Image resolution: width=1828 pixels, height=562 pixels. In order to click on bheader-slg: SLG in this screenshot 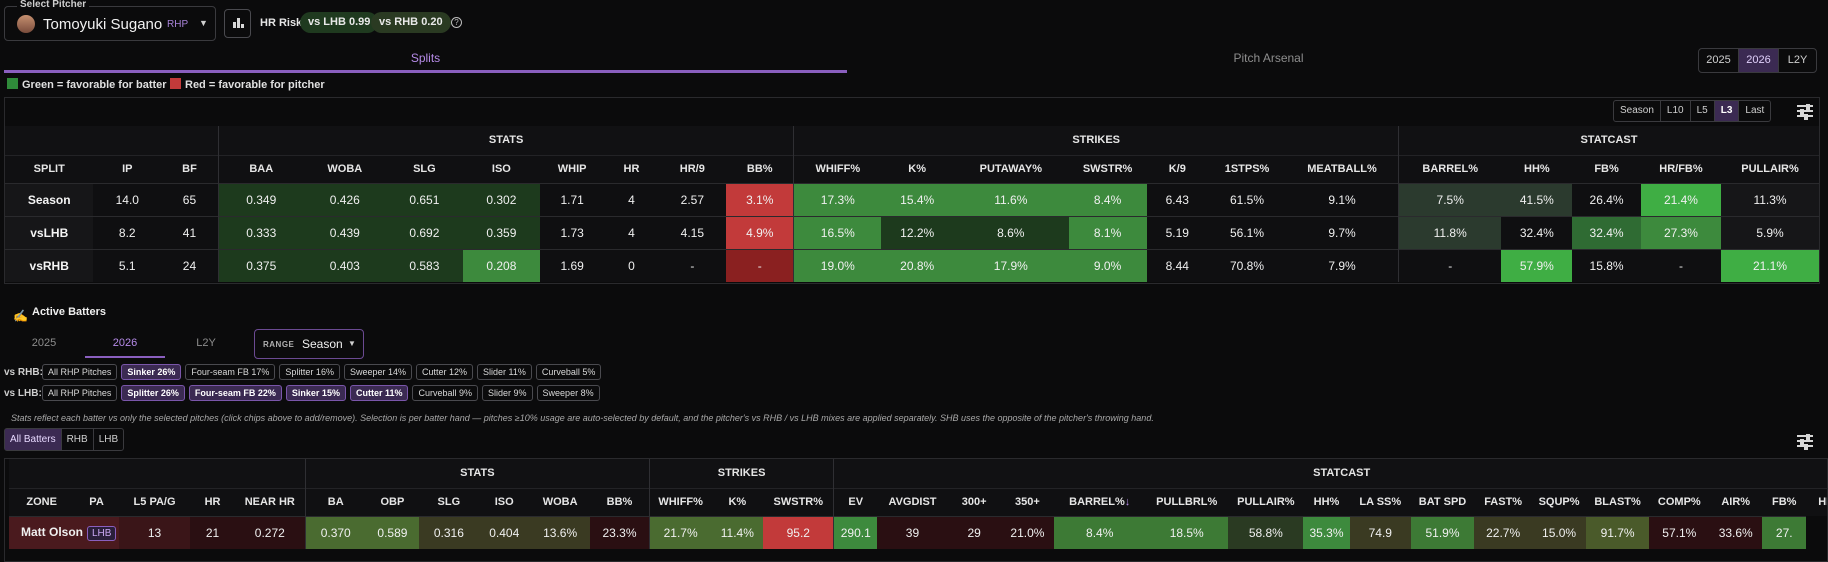, I will do `click(449, 501)`.